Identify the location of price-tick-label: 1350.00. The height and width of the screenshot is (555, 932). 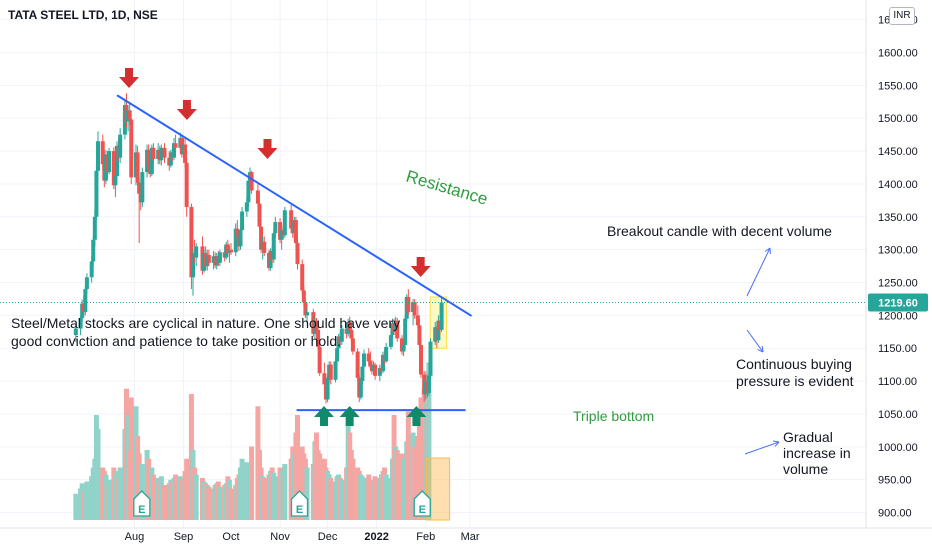
(898, 218).